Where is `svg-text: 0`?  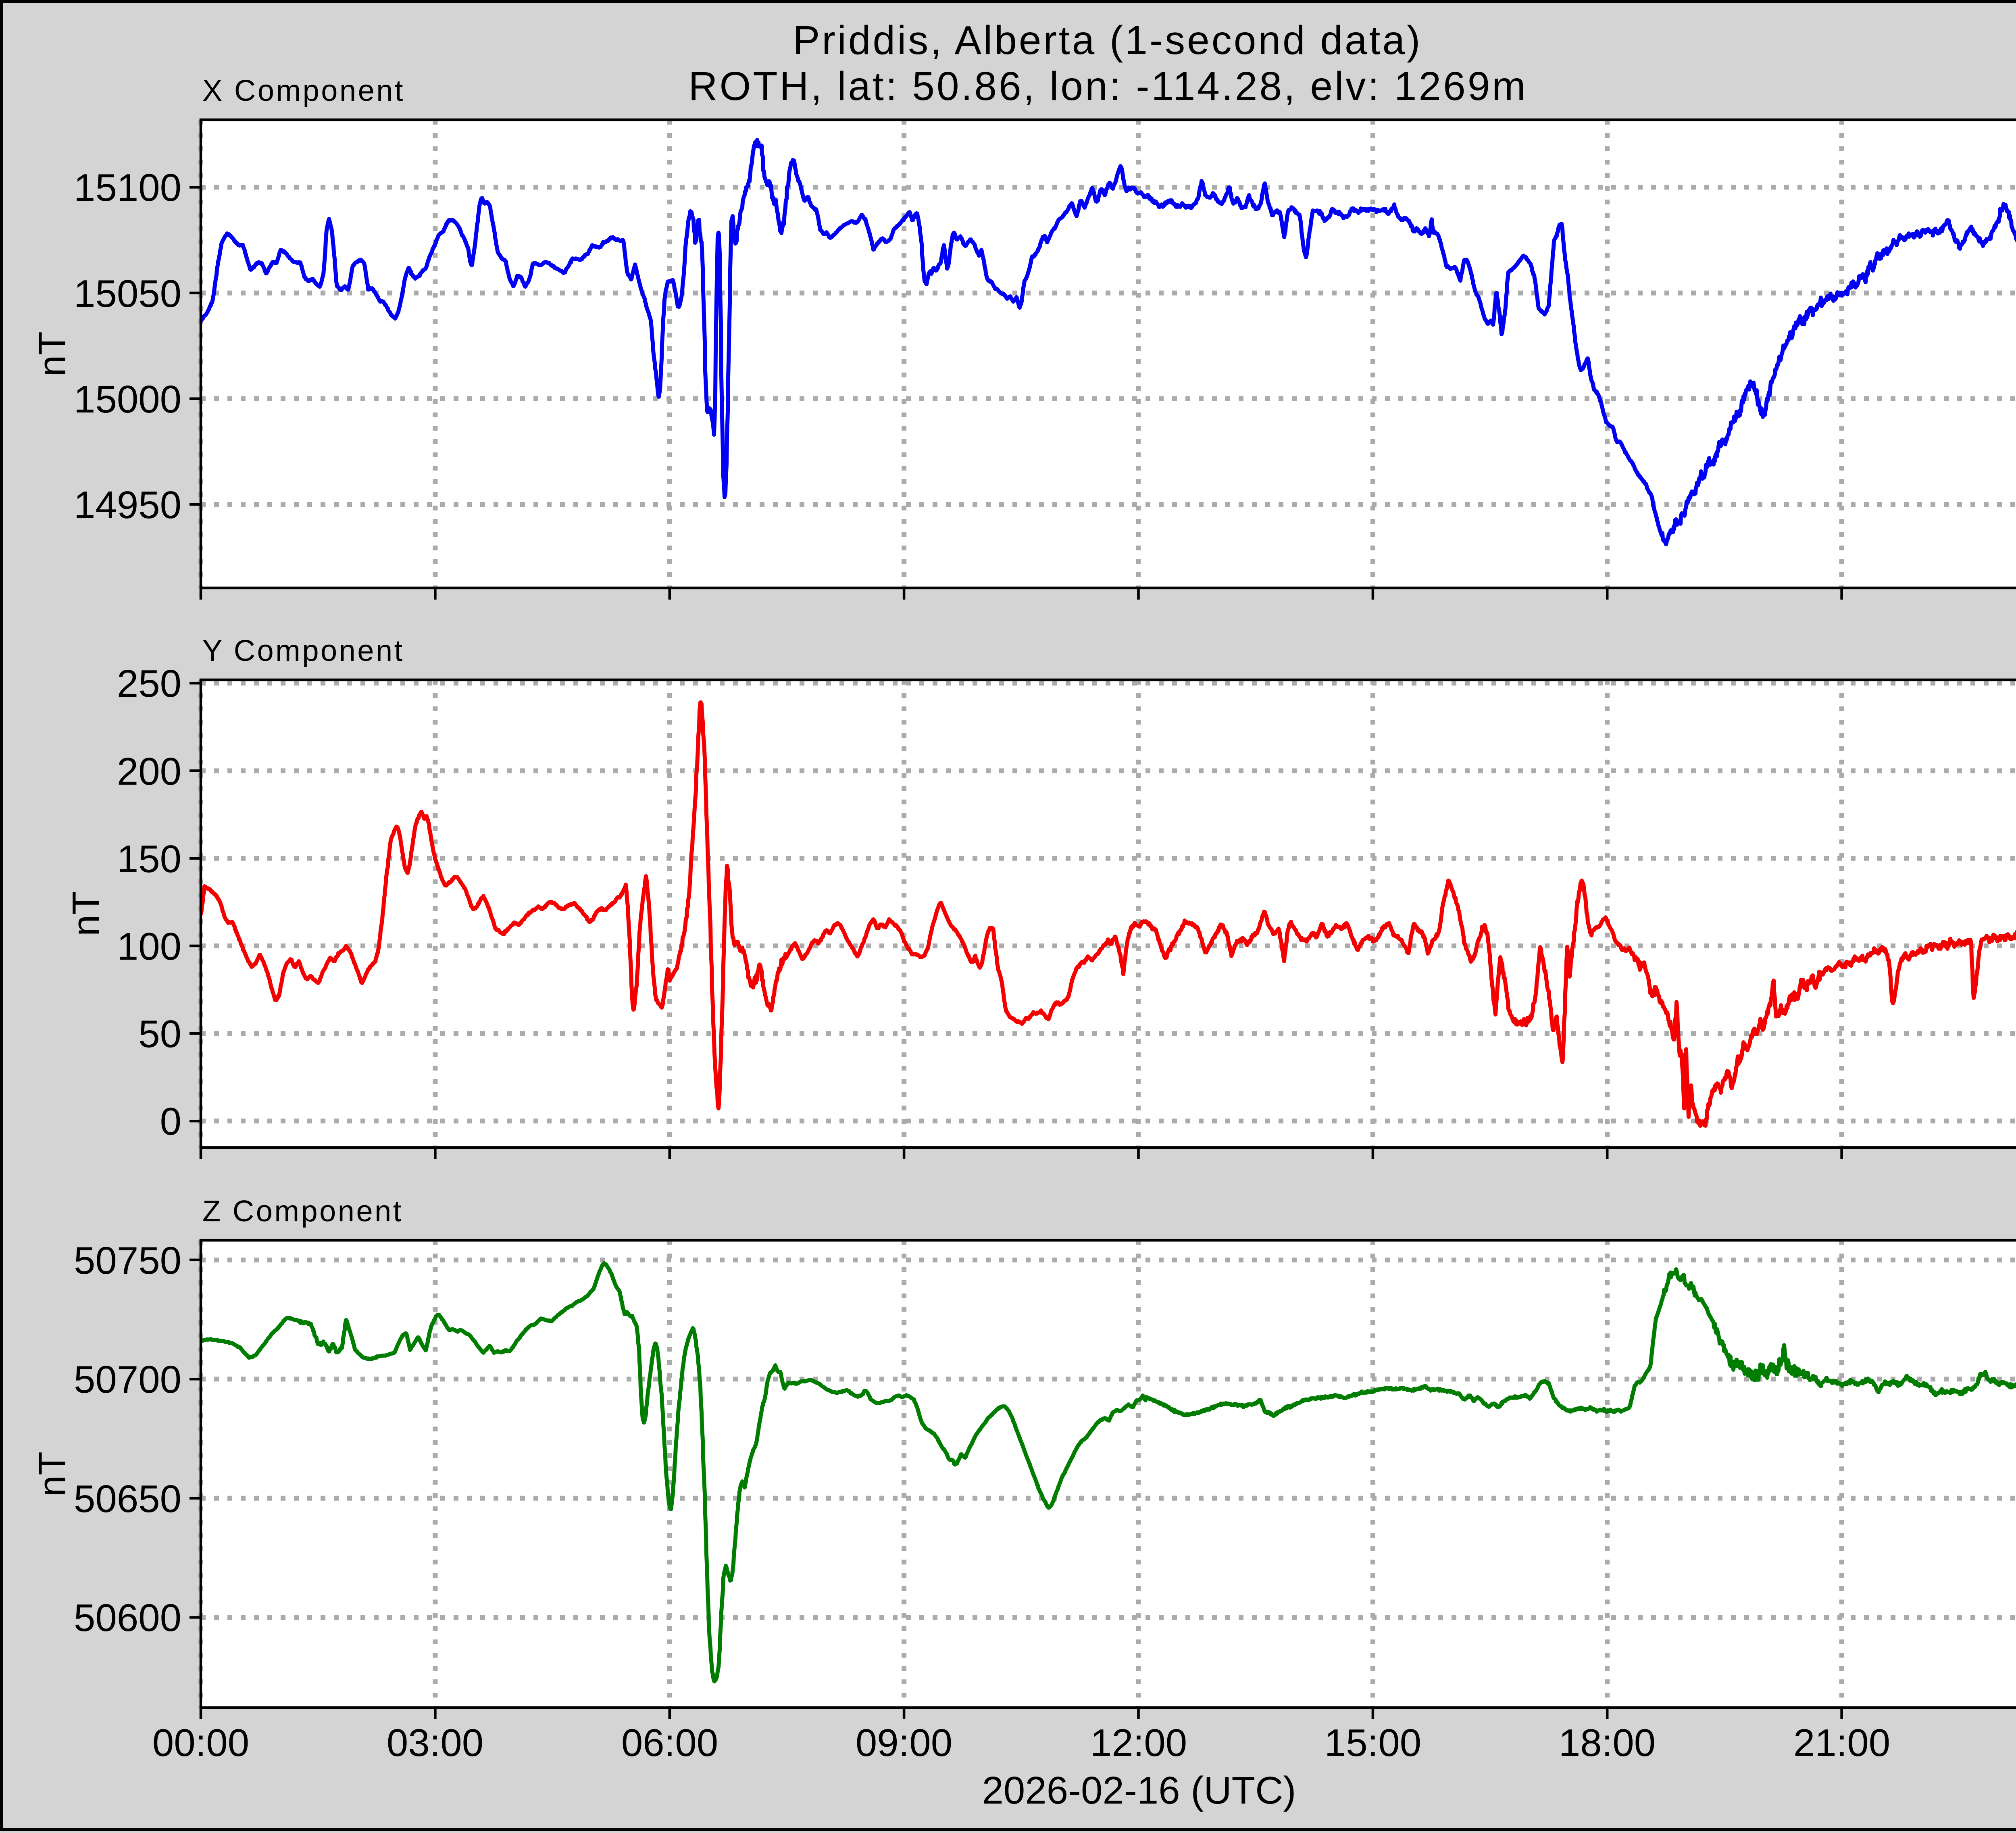
svg-text: 0 is located at coordinates (170, 1121).